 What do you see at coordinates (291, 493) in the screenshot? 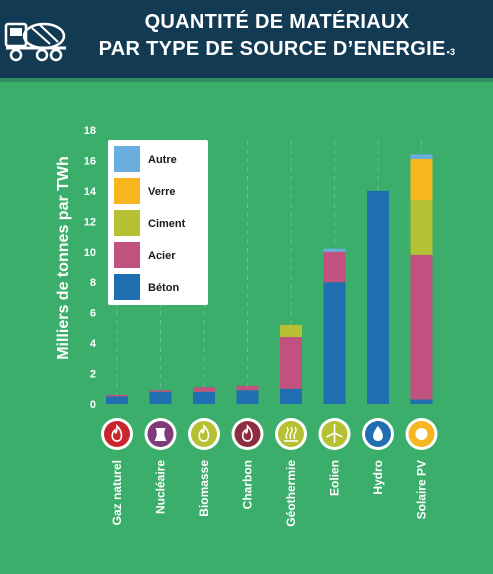
I see `x-tick-label: Géothermie` at bounding box center [291, 493].